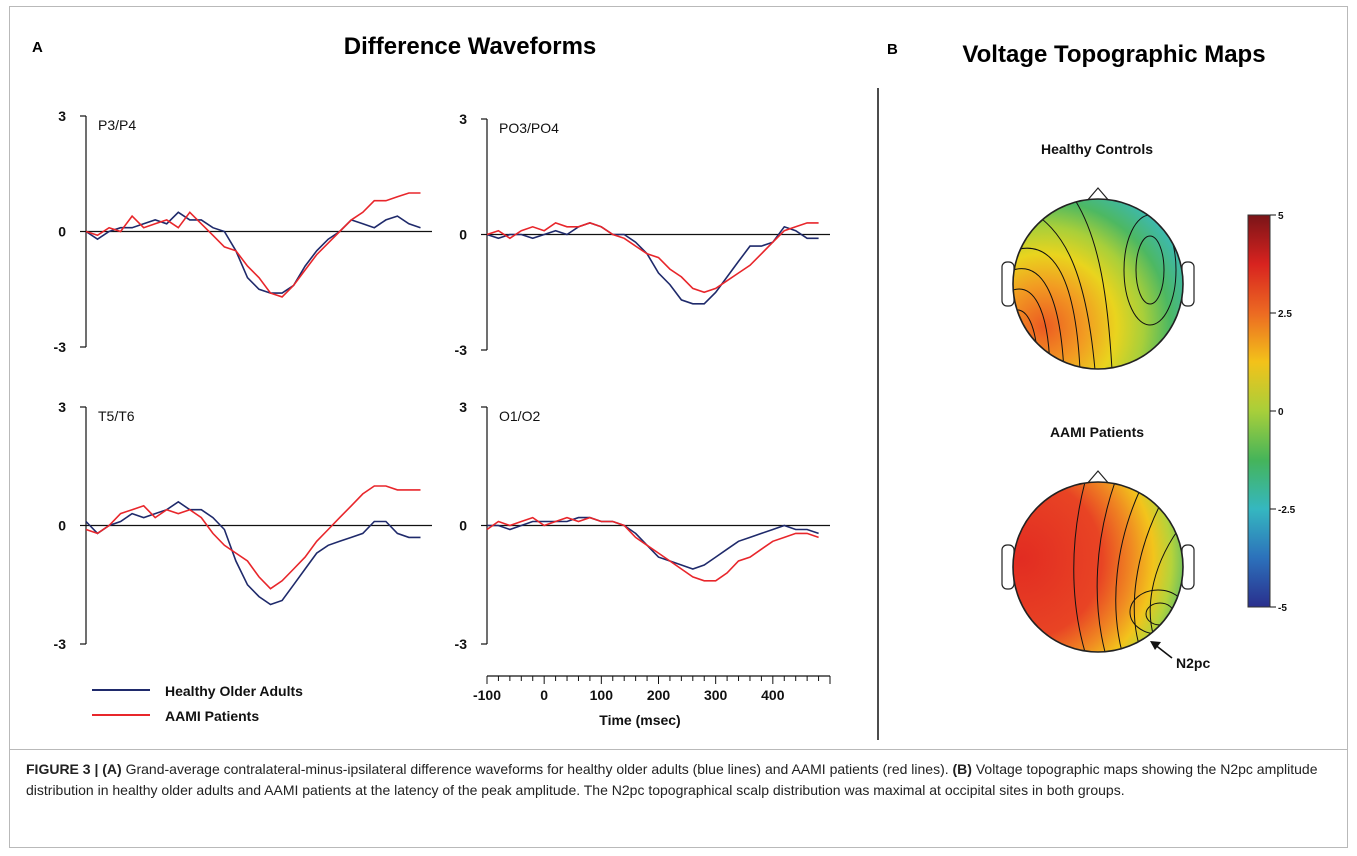 The image size is (1357, 856). I want to click on waveform-plot: 3 0 -3 T5/T6, so click(243, 525).